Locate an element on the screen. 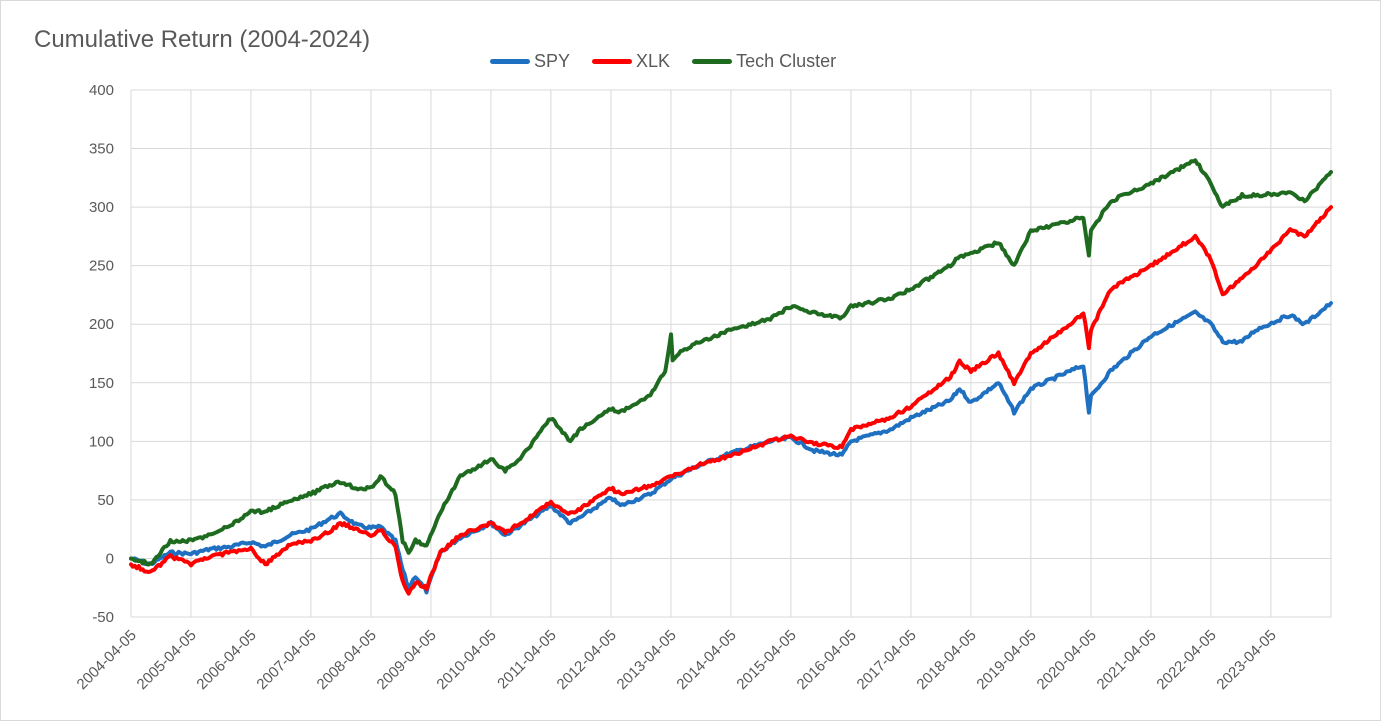 The height and width of the screenshot is (721, 1381). y-tick-label: 150 is located at coordinates (101, 383).